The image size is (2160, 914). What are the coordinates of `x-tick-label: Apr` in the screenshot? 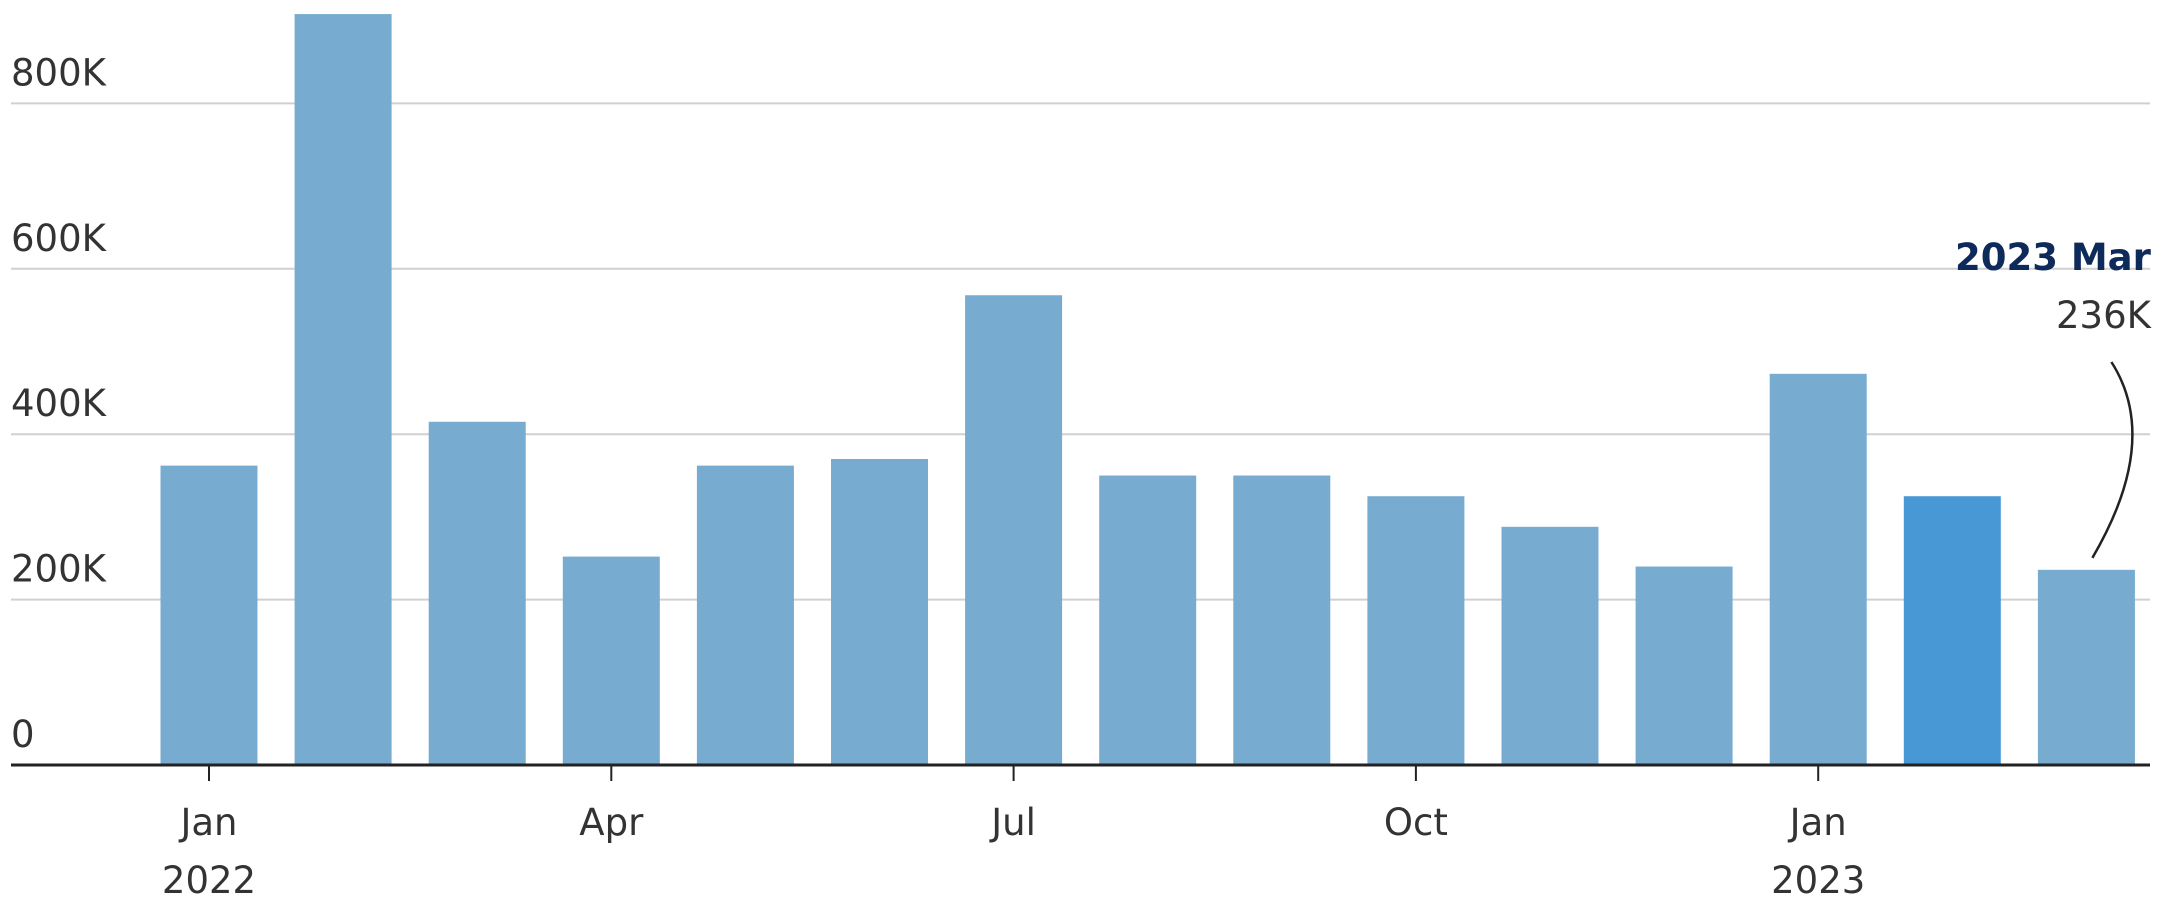 It's located at (611, 822).